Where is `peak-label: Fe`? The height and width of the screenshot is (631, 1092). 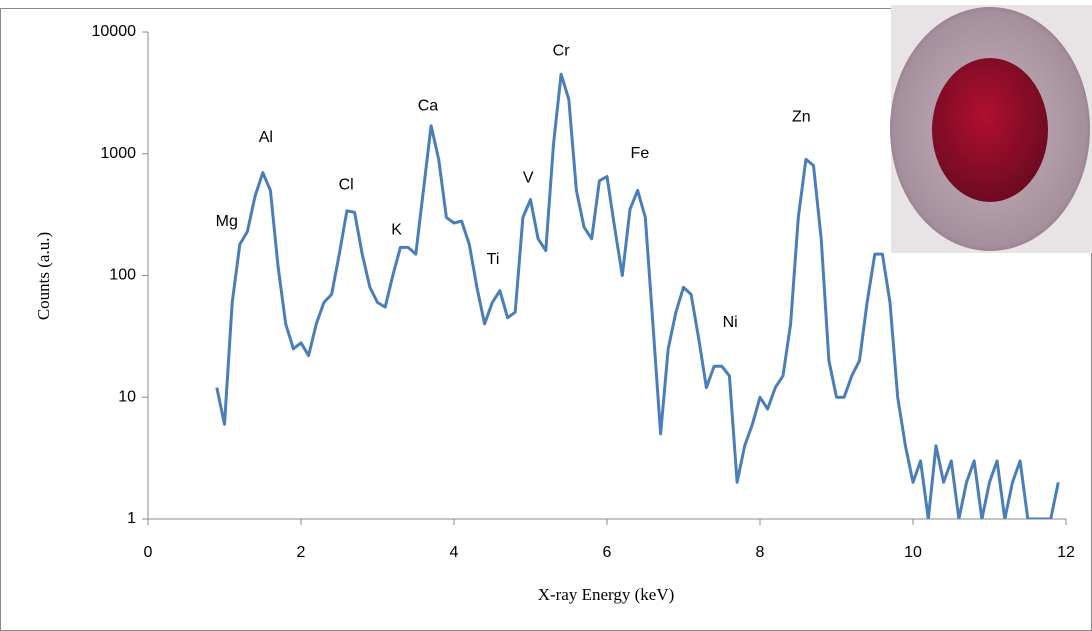 peak-label: Fe is located at coordinates (640, 153).